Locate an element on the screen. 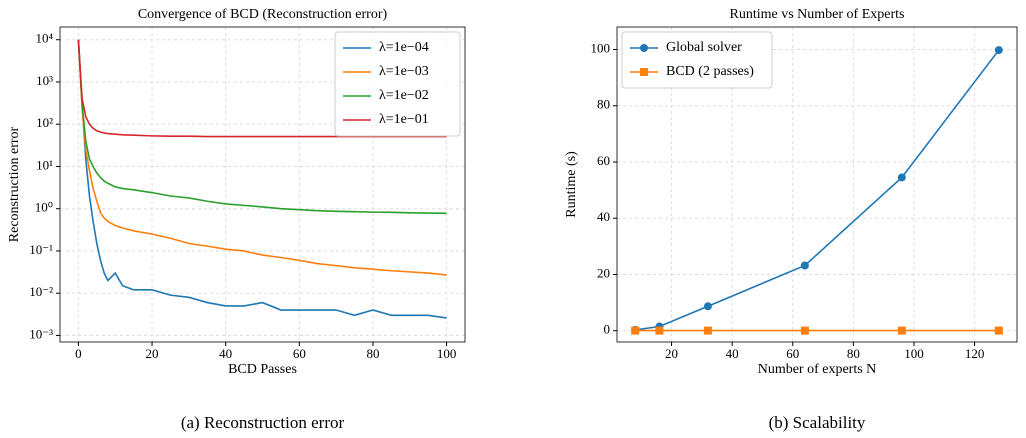 The height and width of the screenshot is (438, 1026). y-tick-label: 10⁰ is located at coordinates (44, 207).